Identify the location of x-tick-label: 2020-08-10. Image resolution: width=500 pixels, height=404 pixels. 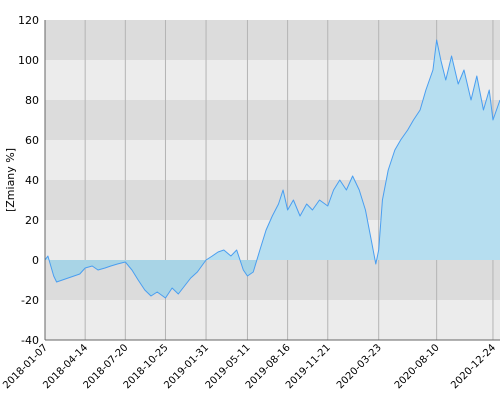
(417, 366).